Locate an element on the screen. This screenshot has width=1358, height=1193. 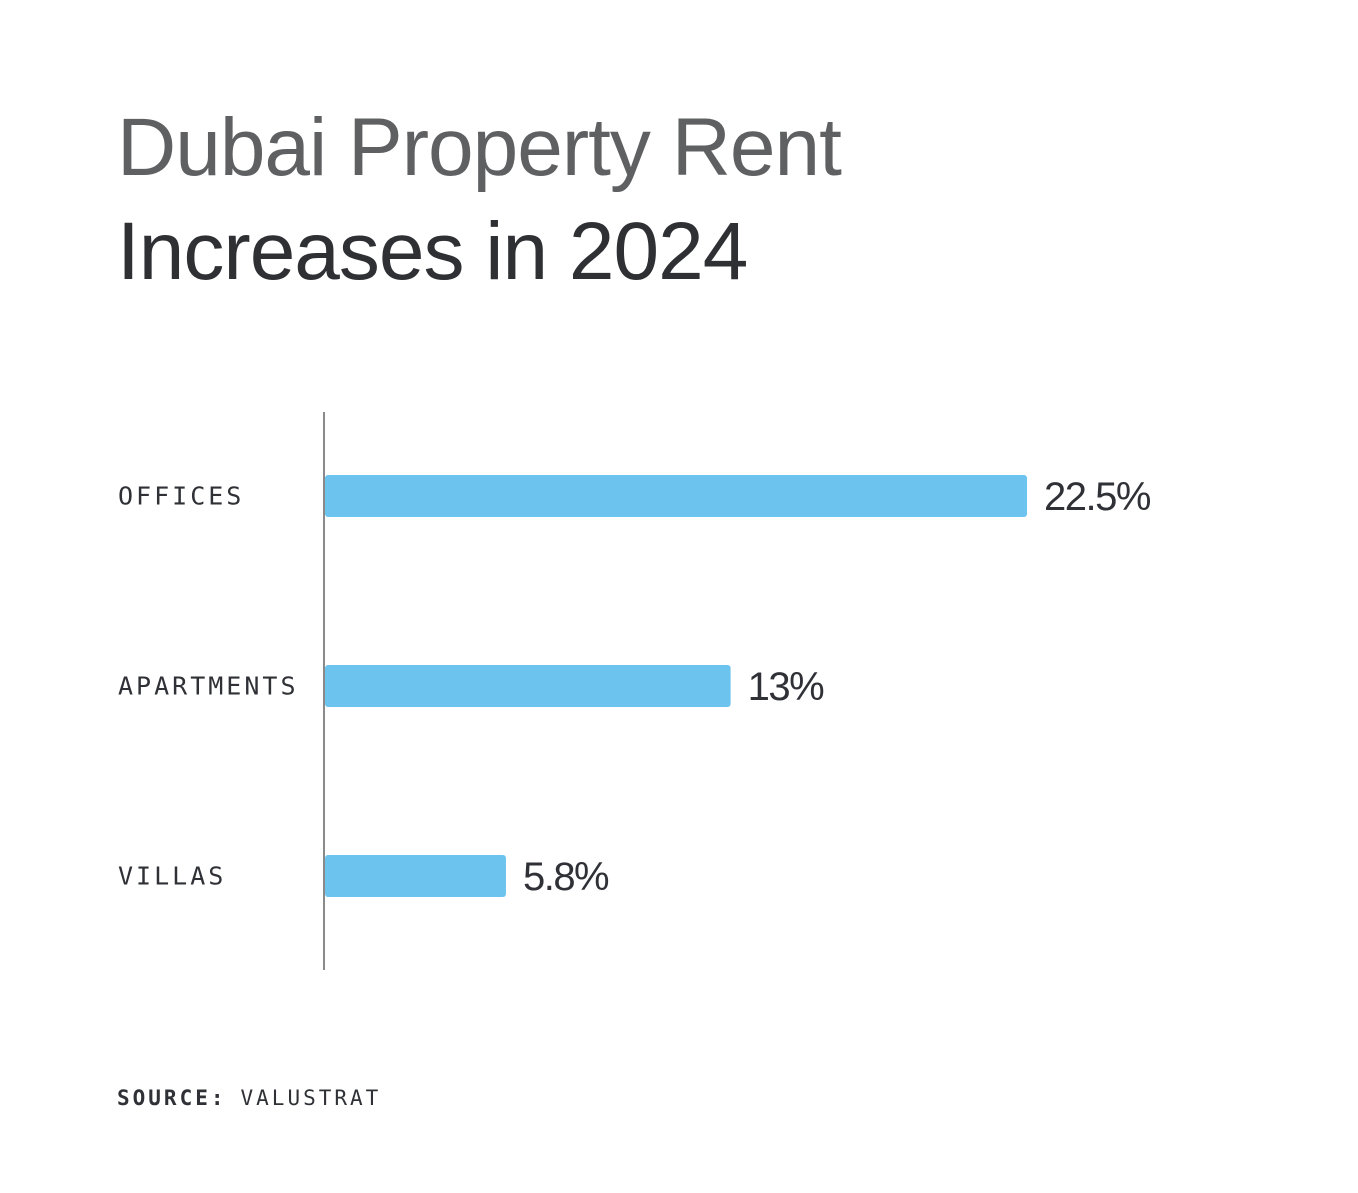
category-label-offices: OFFICES is located at coordinates (181, 496).